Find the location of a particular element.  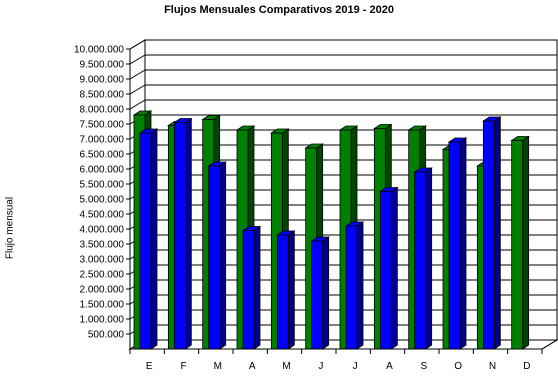

x-tick-label: N is located at coordinates (492, 366).